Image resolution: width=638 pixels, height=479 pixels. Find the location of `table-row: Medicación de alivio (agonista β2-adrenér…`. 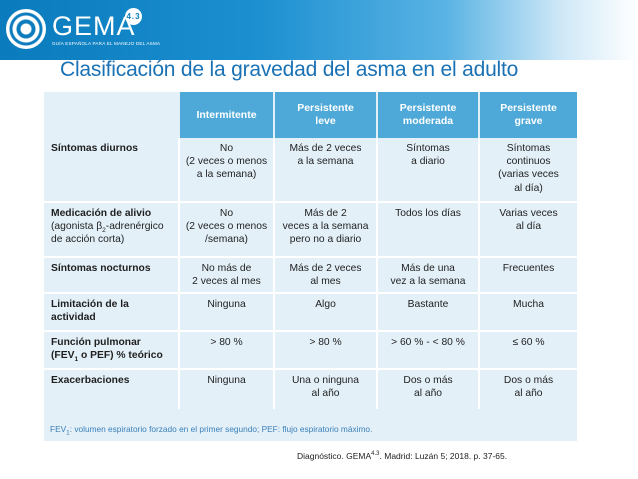

table-row: Medicación de alivio (agonista β2-adrenér… is located at coordinates (310, 230).